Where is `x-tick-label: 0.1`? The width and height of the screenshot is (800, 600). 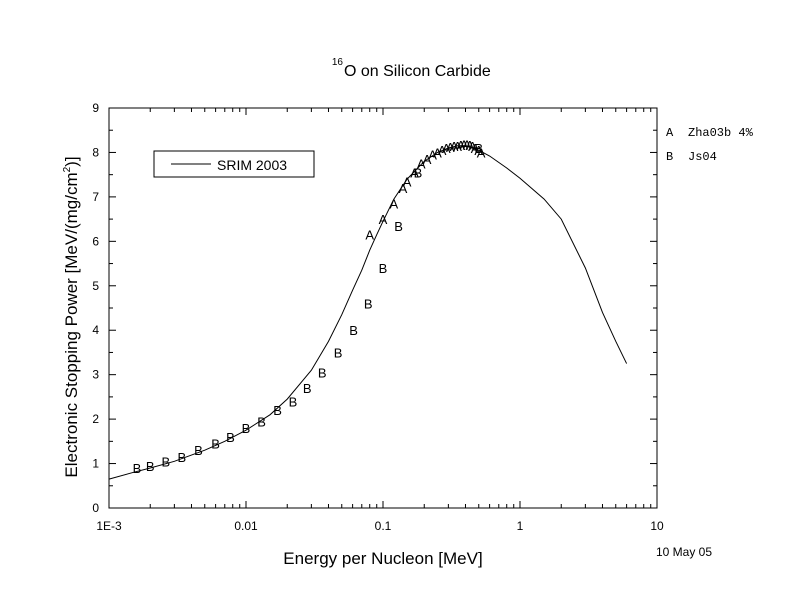 x-tick-label: 0.1 is located at coordinates (383, 526).